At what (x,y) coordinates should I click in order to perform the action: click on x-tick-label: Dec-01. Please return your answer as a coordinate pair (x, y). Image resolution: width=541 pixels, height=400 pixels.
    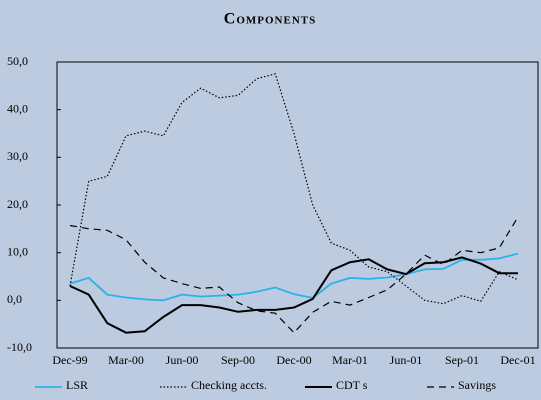
    Looking at the image, I should click on (517, 360).